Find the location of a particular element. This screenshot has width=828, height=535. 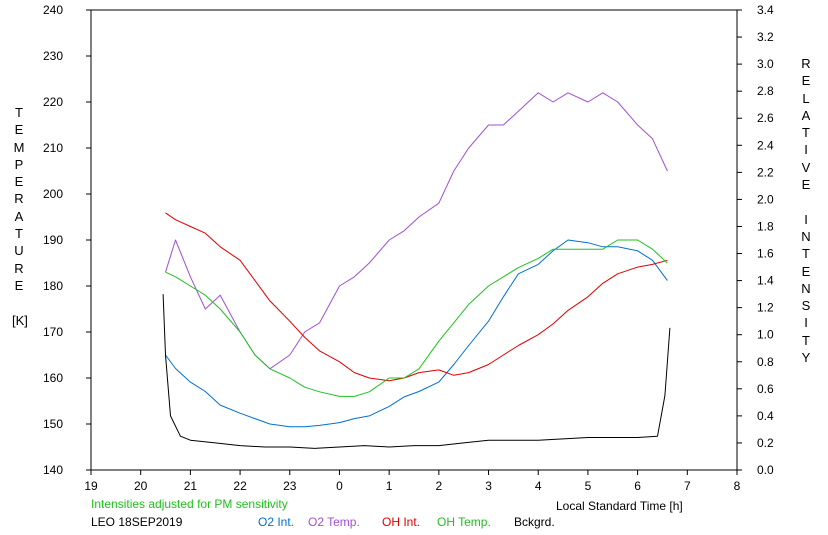

x-tick-label: 7 is located at coordinates (687, 486).